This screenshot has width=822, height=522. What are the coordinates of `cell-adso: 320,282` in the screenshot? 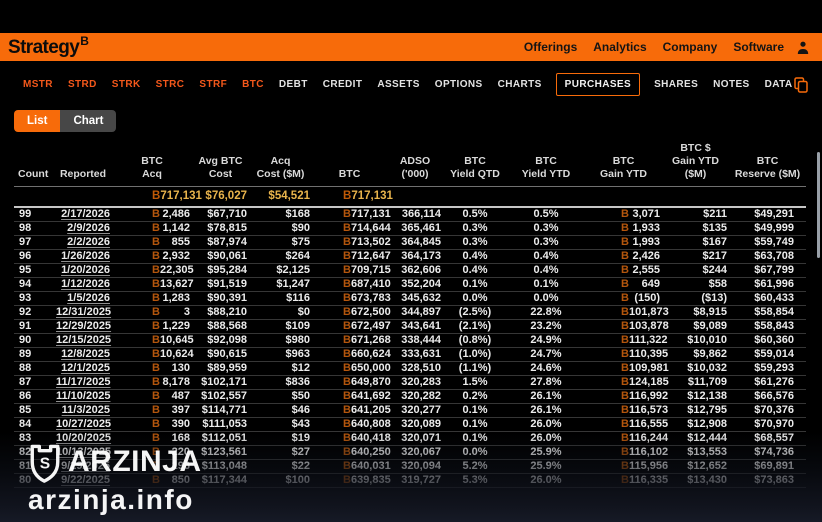 It's located at (415, 396).